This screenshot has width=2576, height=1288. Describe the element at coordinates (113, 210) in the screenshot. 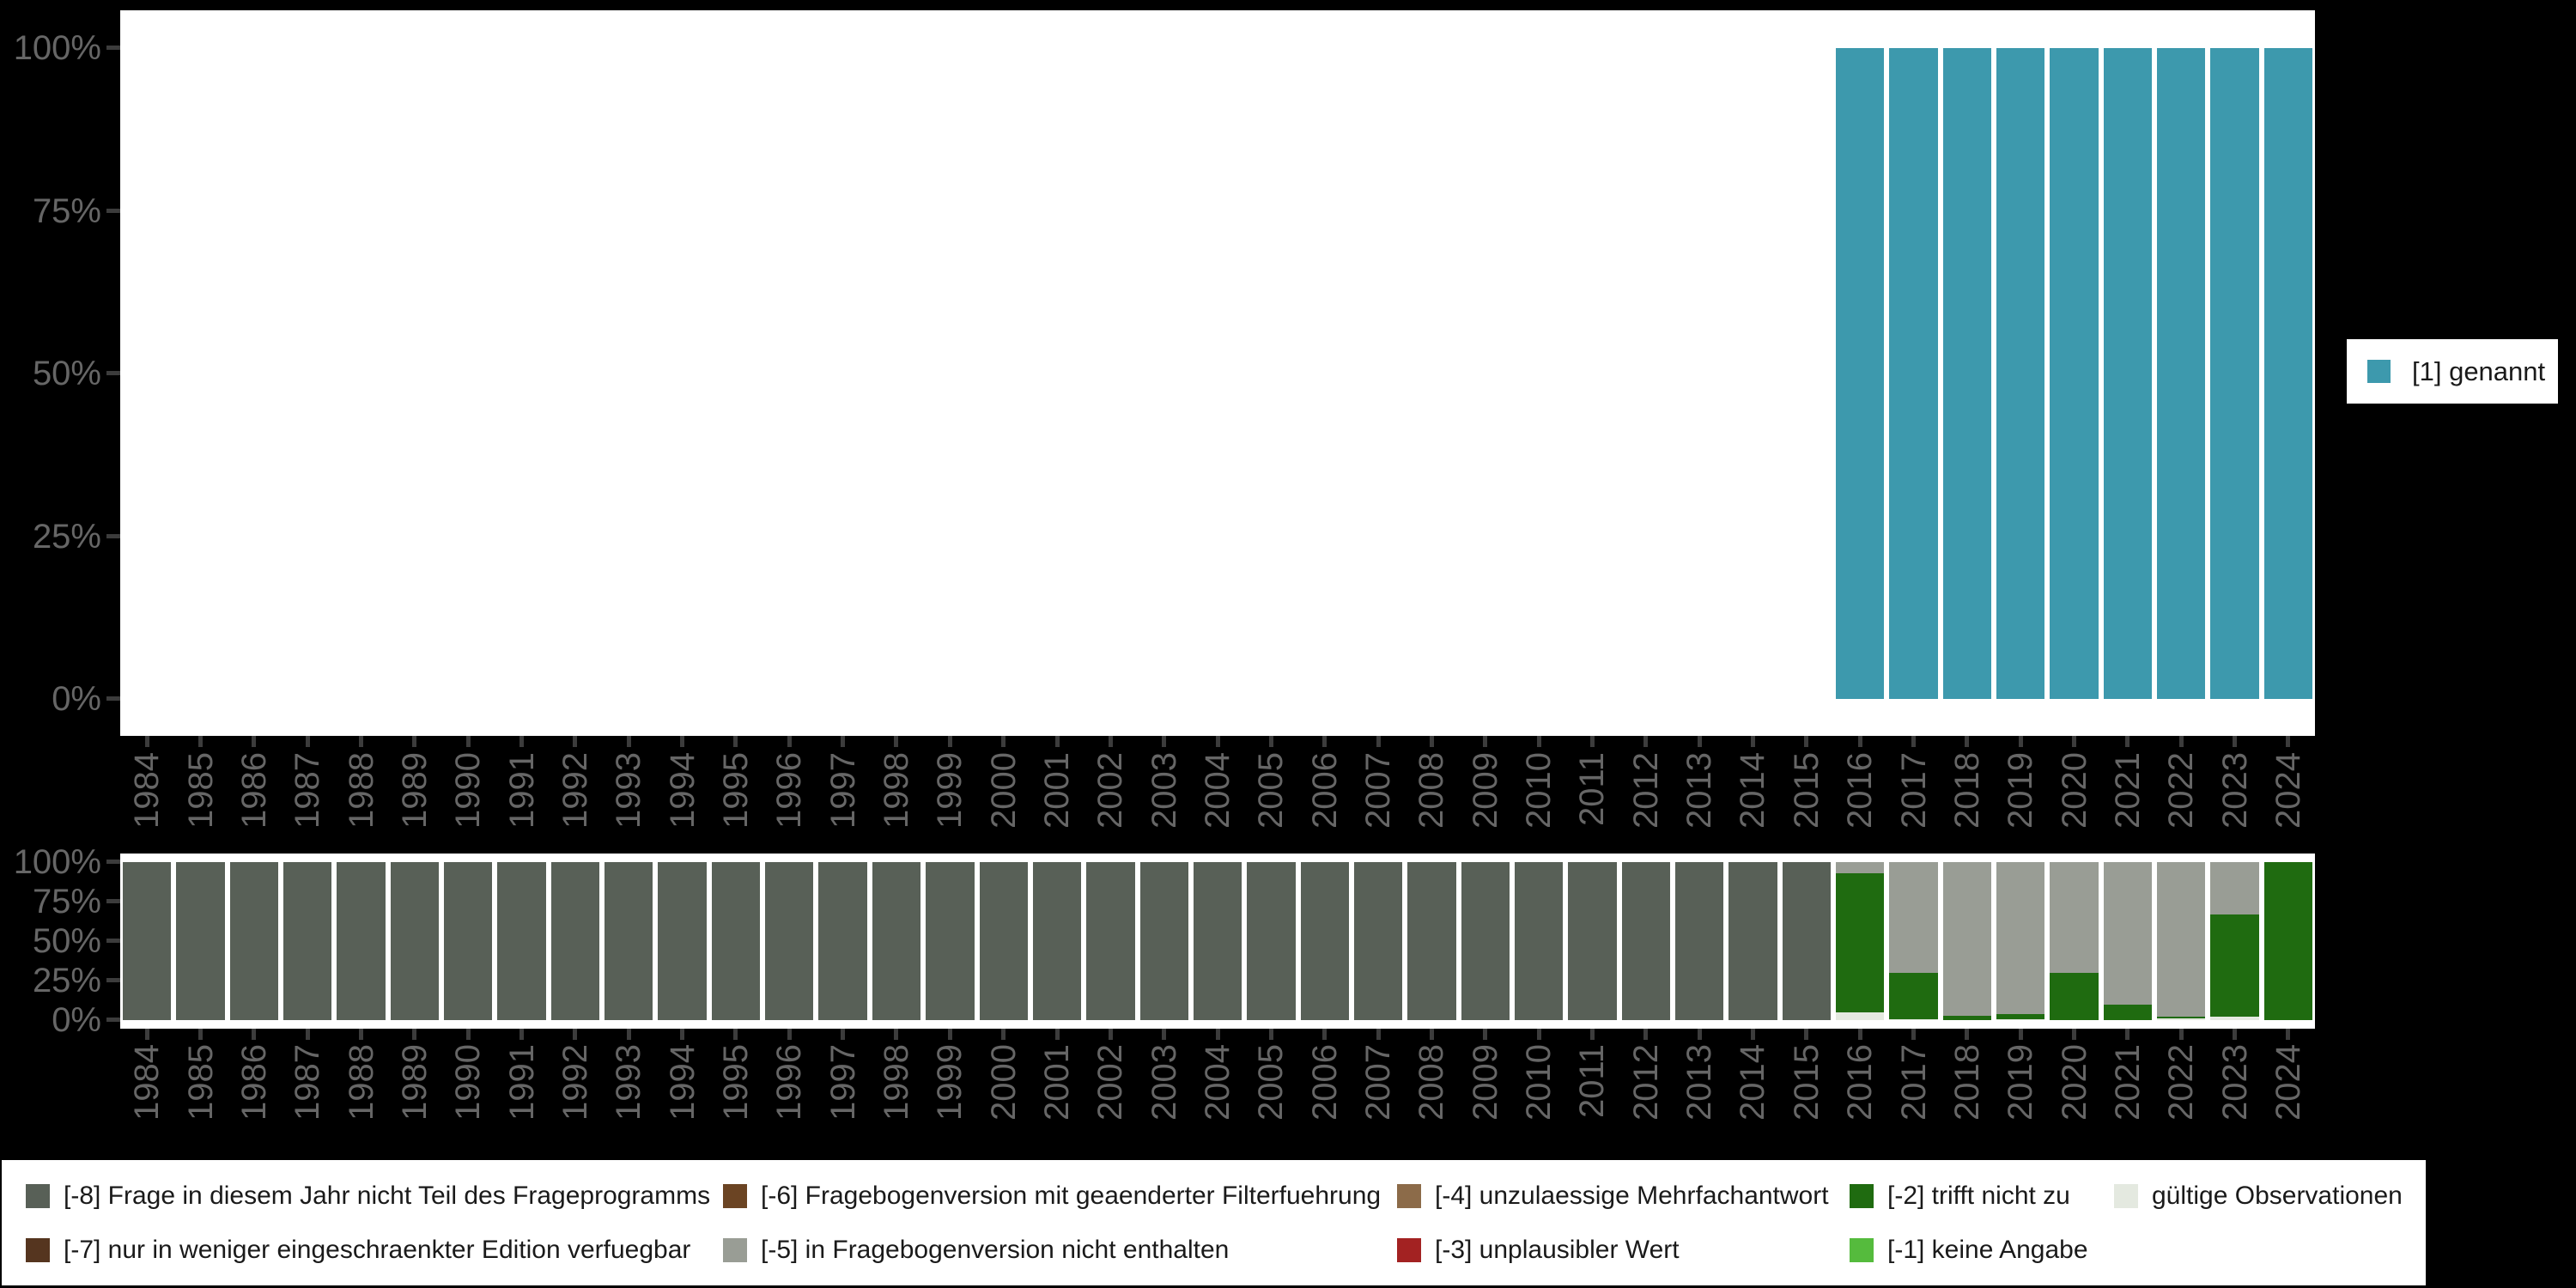

I see `y-tick` at that location.